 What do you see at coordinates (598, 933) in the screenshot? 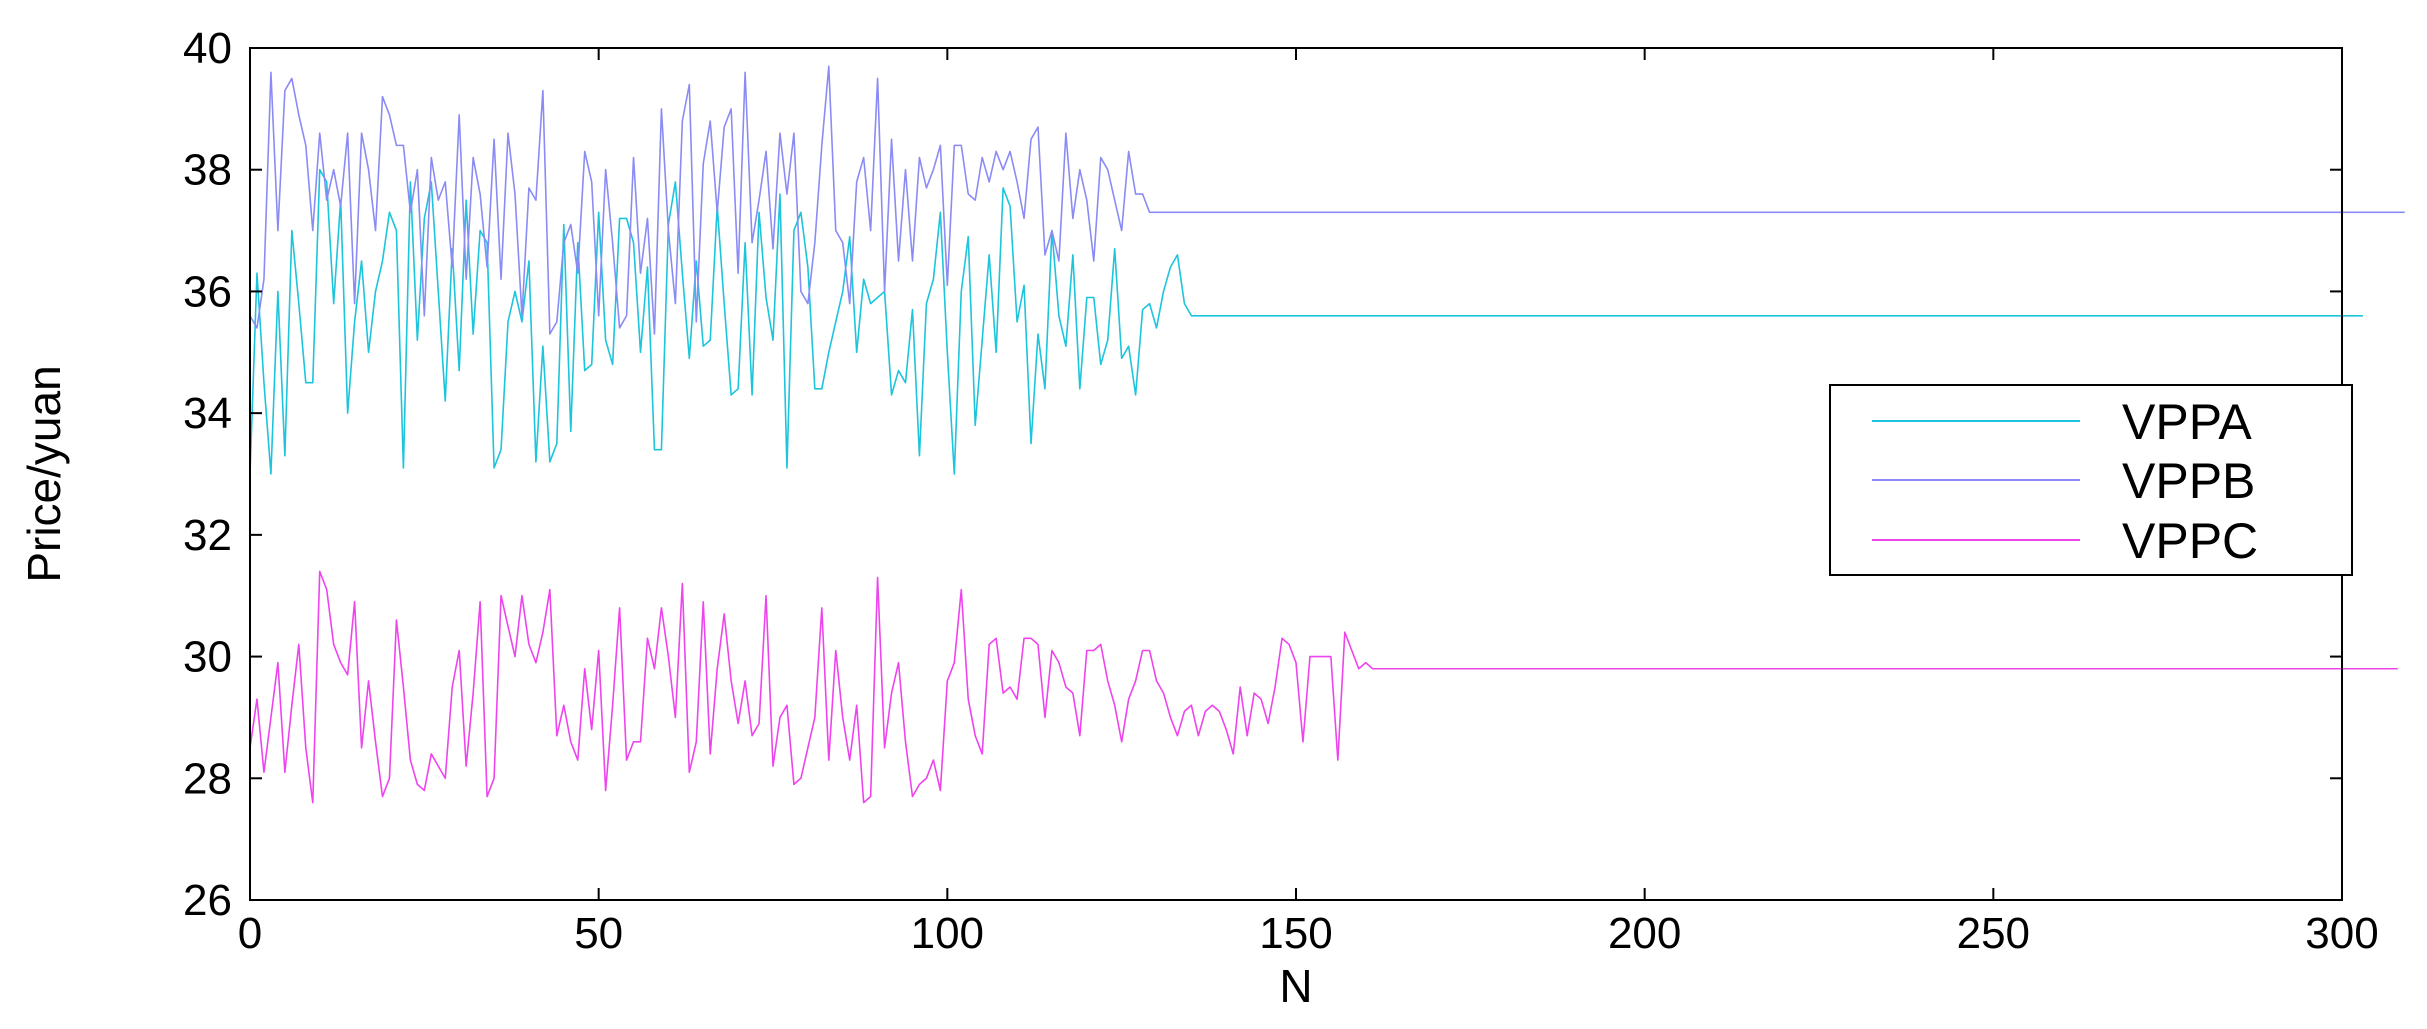
I see `x-tick-label: 50` at bounding box center [598, 933].